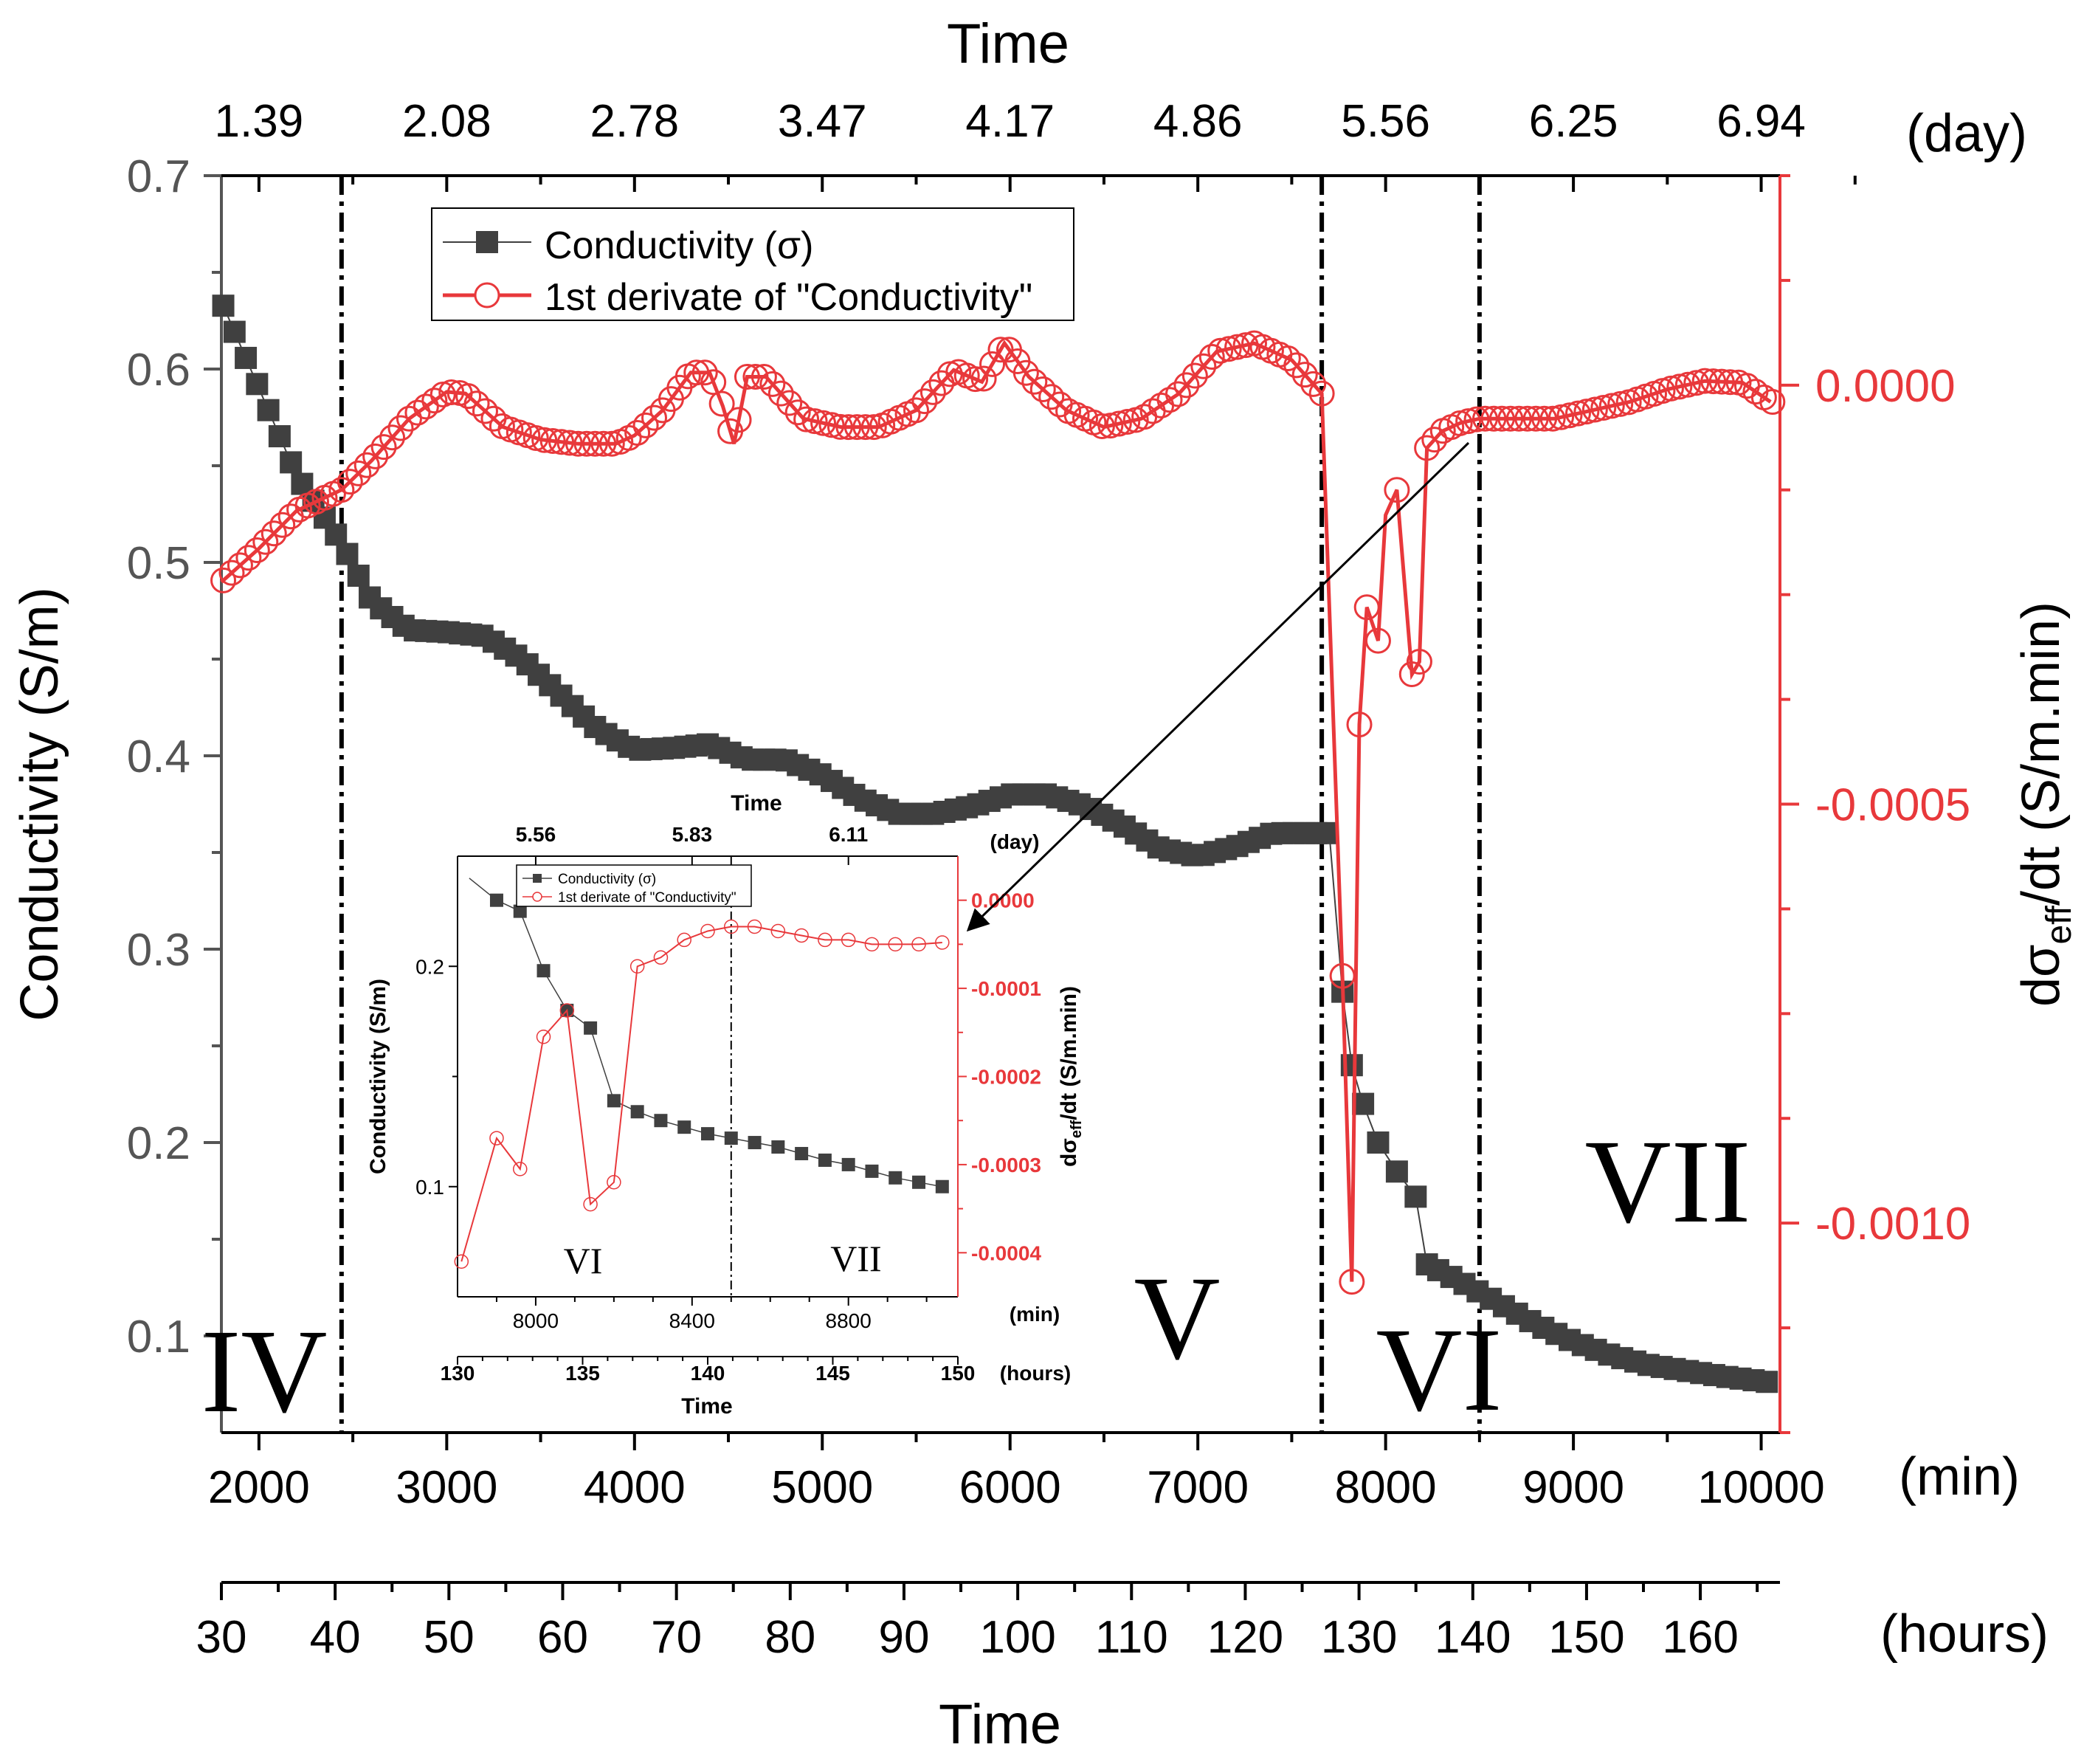  What do you see at coordinates (1967, 133) in the screenshot?
I see `top-axis-unit: (day)` at bounding box center [1967, 133].